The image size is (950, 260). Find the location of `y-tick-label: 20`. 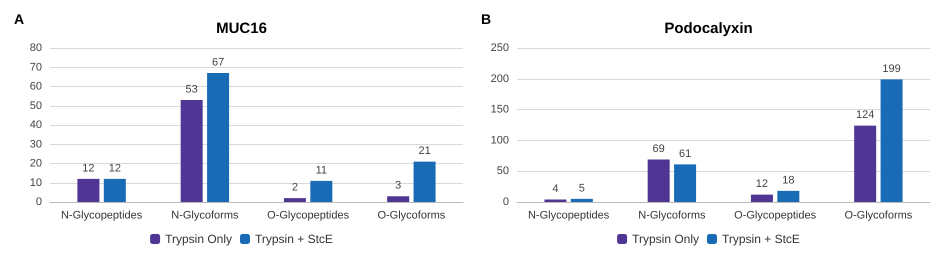

y-tick-label: 20 is located at coordinates (36, 164).